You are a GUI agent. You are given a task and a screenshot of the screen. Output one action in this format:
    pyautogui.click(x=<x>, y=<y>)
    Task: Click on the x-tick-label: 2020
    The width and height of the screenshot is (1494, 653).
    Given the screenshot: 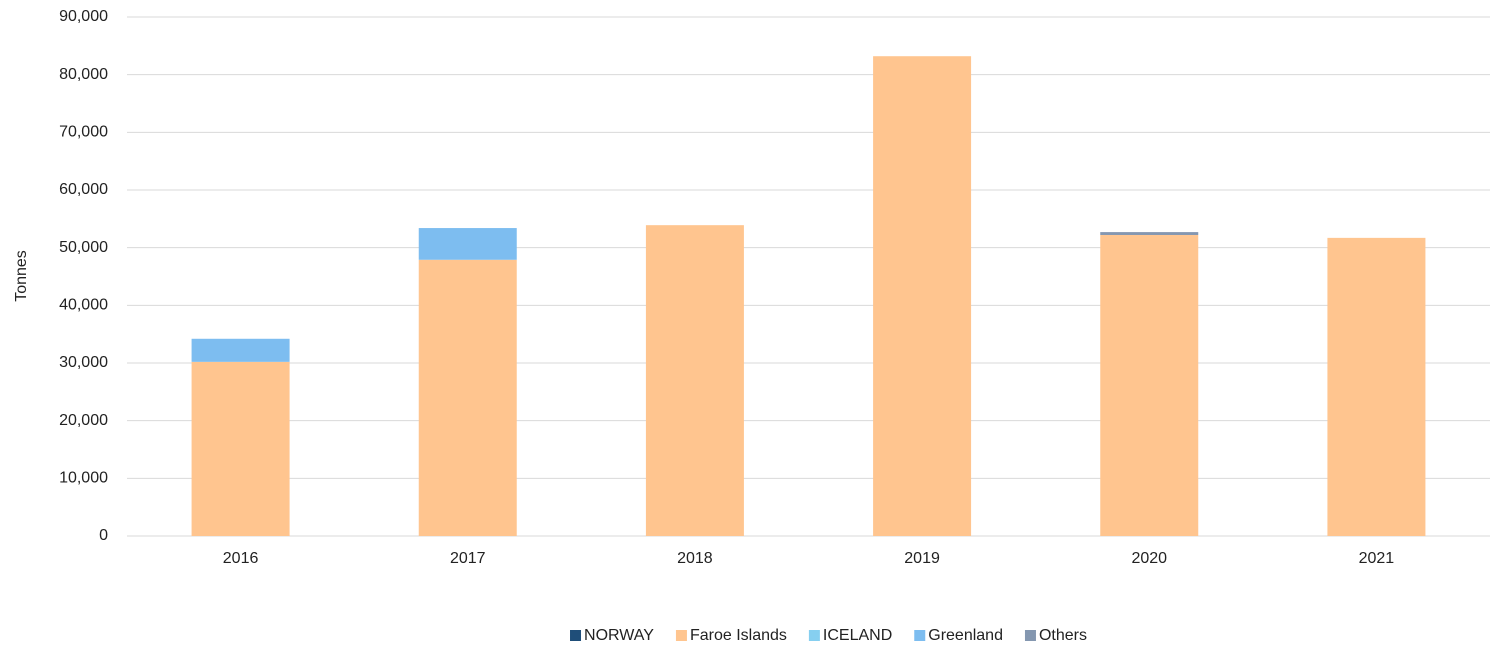 What is the action you would take?
    pyautogui.click(x=1149, y=558)
    